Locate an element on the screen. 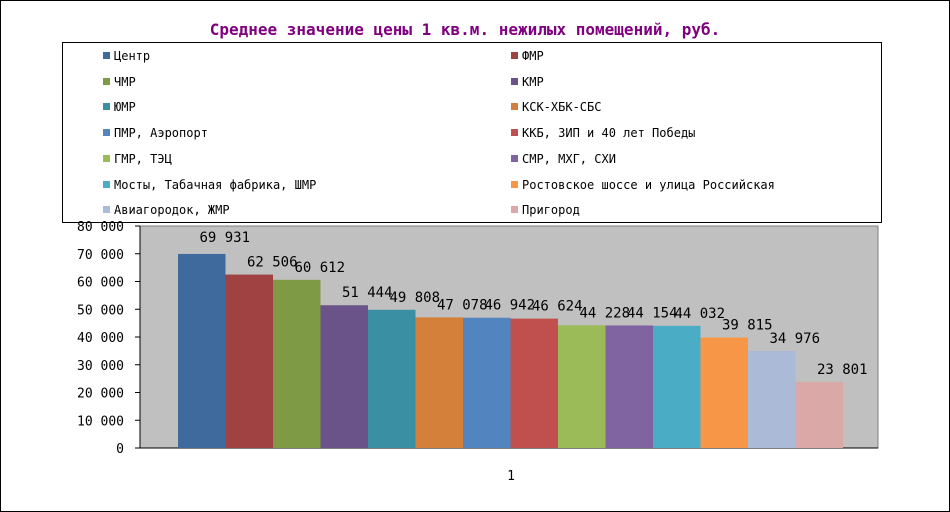 The height and width of the screenshot is (512, 950). data-label: 44 032 is located at coordinates (699, 314).